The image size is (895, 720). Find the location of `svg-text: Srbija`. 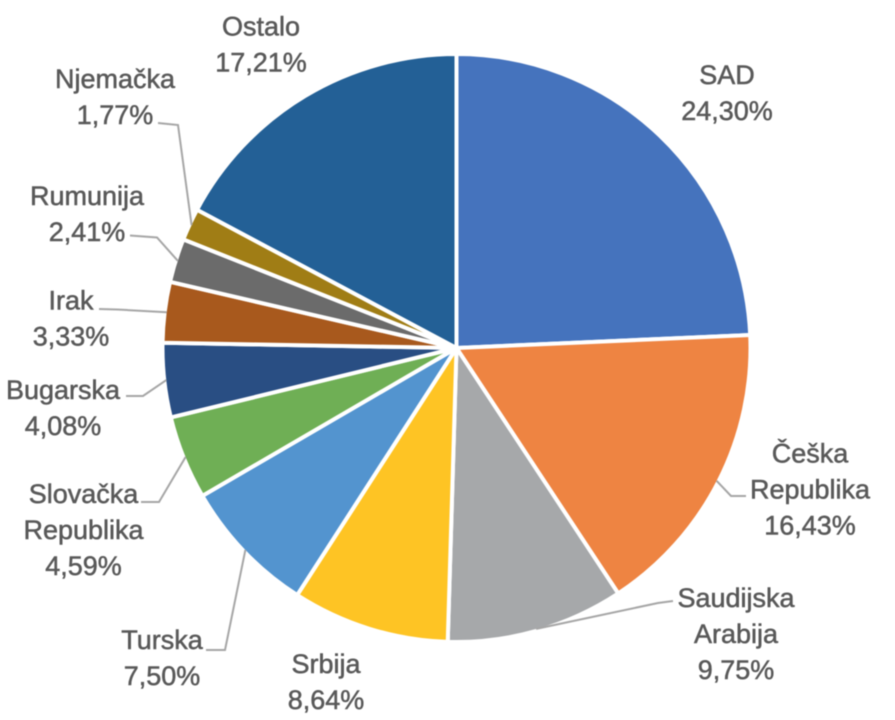

svg-text: Srbija is located at coordinates (326, 664).